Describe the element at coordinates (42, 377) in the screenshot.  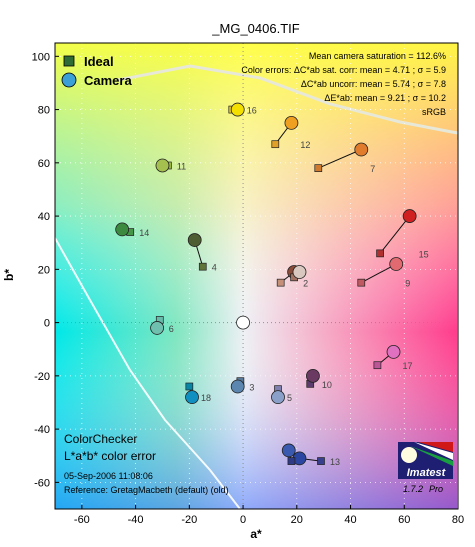
I see `y-tick-label: -20` at that location.